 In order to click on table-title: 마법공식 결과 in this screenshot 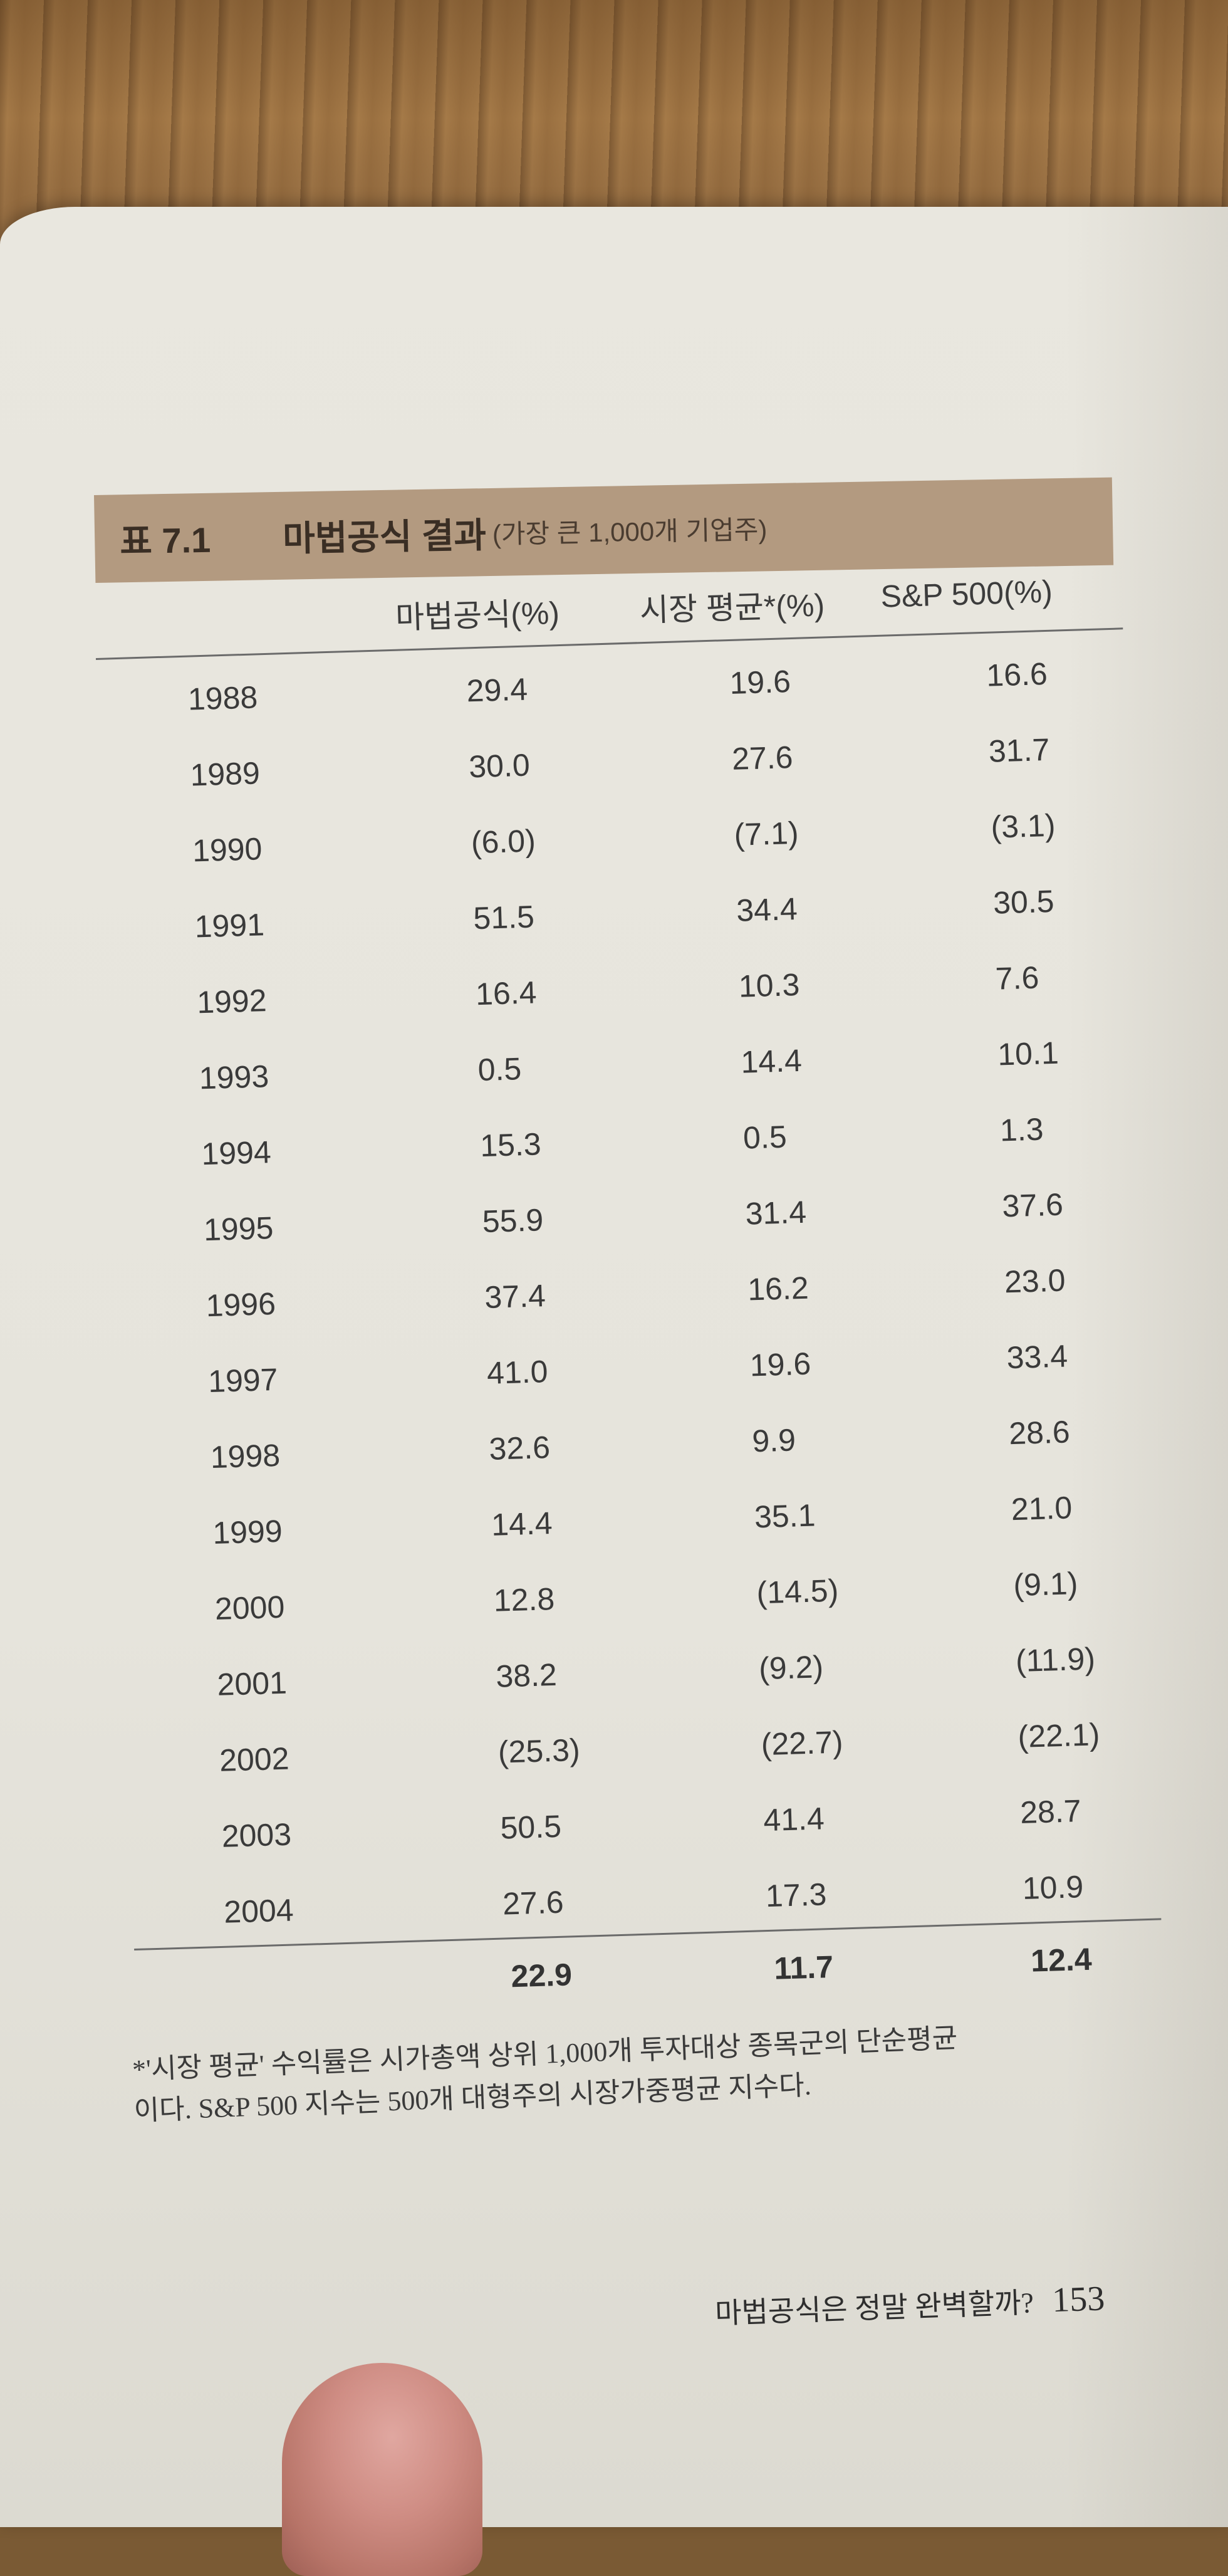, I will do `click(384, 536)`.